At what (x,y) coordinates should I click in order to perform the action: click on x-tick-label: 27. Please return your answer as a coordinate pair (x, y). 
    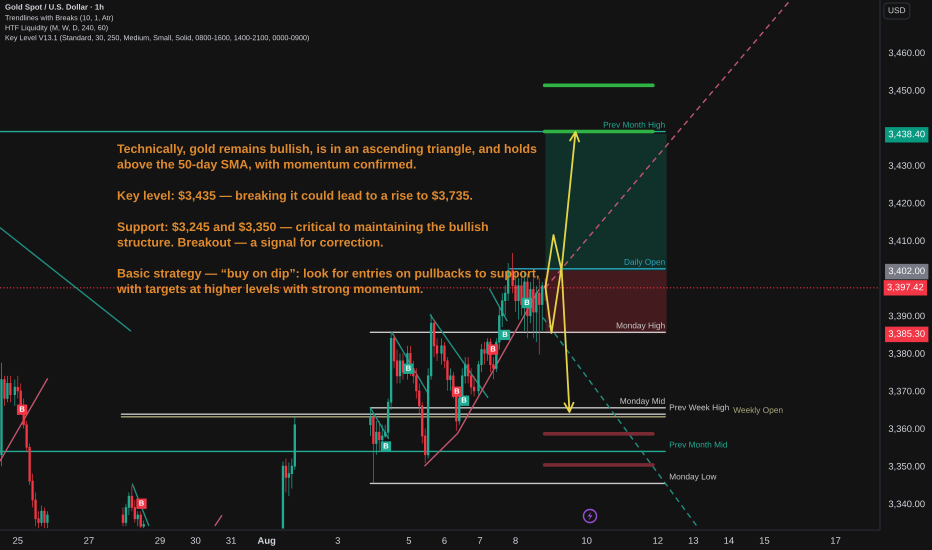
    Looking at the image, I should click on (89, 540).